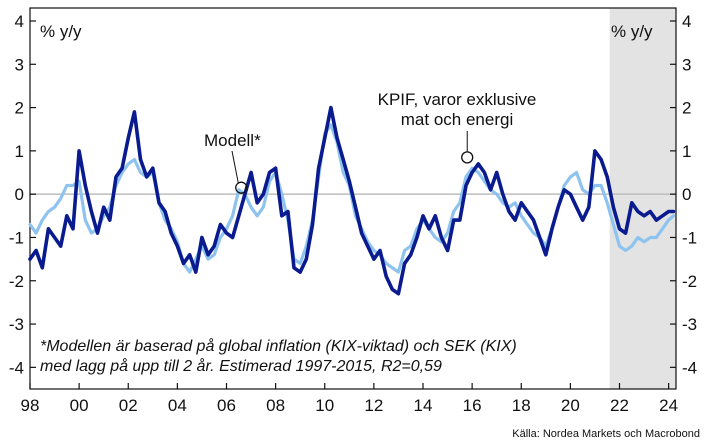 The height and width of the screenshot is (448, 710). What do you see at coordinates (457, 99) in the screenshot?
I see `annotation-kpif-text-line-1: KPIF, varor exklusive` at bounding box center [457, 99].